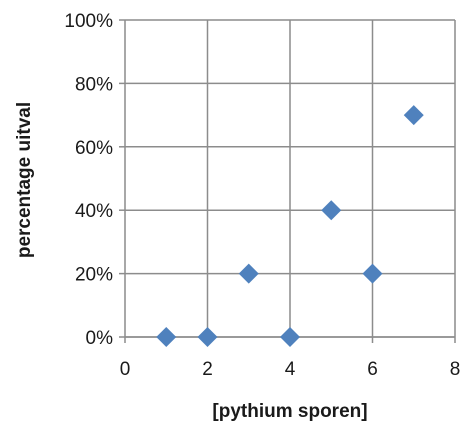 Image resolution: width=462 pixels, height=428 pixels. I want to click on y-tick-label: 20%, so click(94, 275).